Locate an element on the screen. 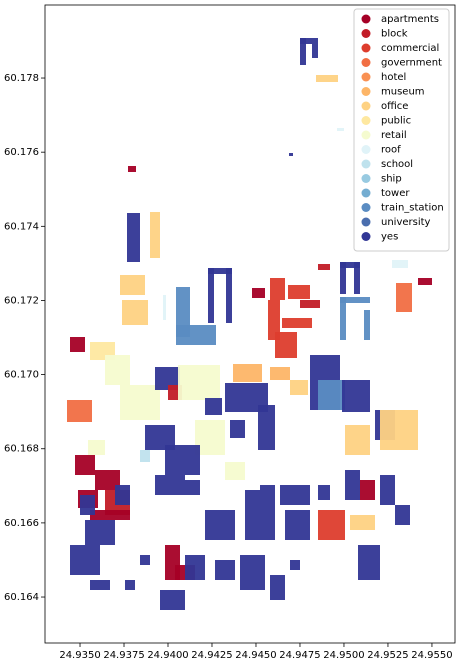 This screenshot has height=669, width=474. y-tick-label: 60.176 is located at coordinates (21, 152).